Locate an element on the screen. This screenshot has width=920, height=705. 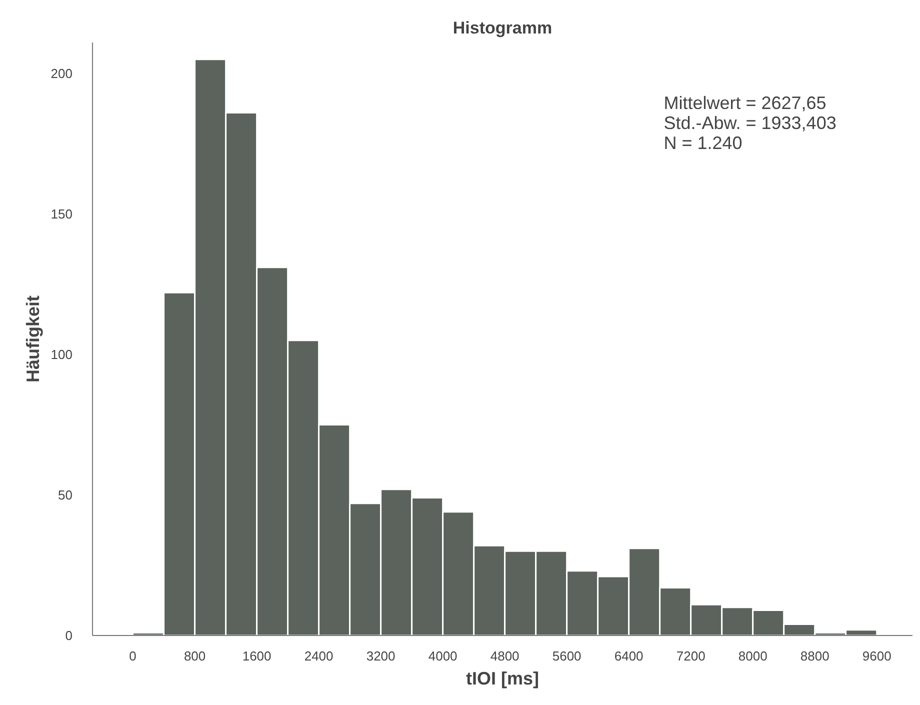
y-tick-label: 50 is located at coordinates (65, 494).